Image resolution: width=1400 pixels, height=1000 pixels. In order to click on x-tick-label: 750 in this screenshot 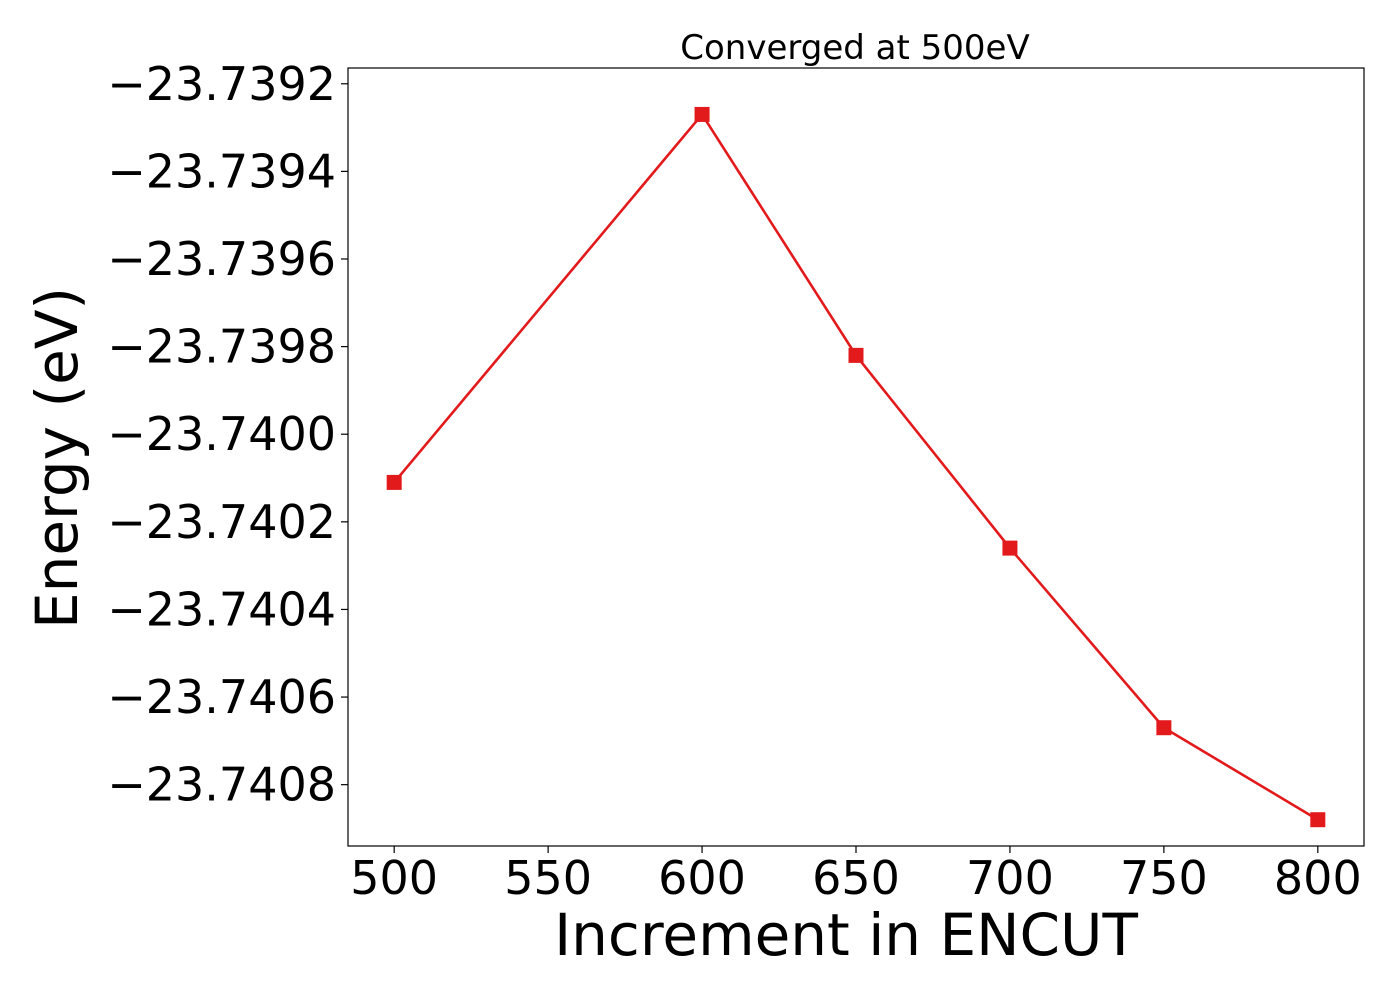, I will do `click(1164, 878)`.